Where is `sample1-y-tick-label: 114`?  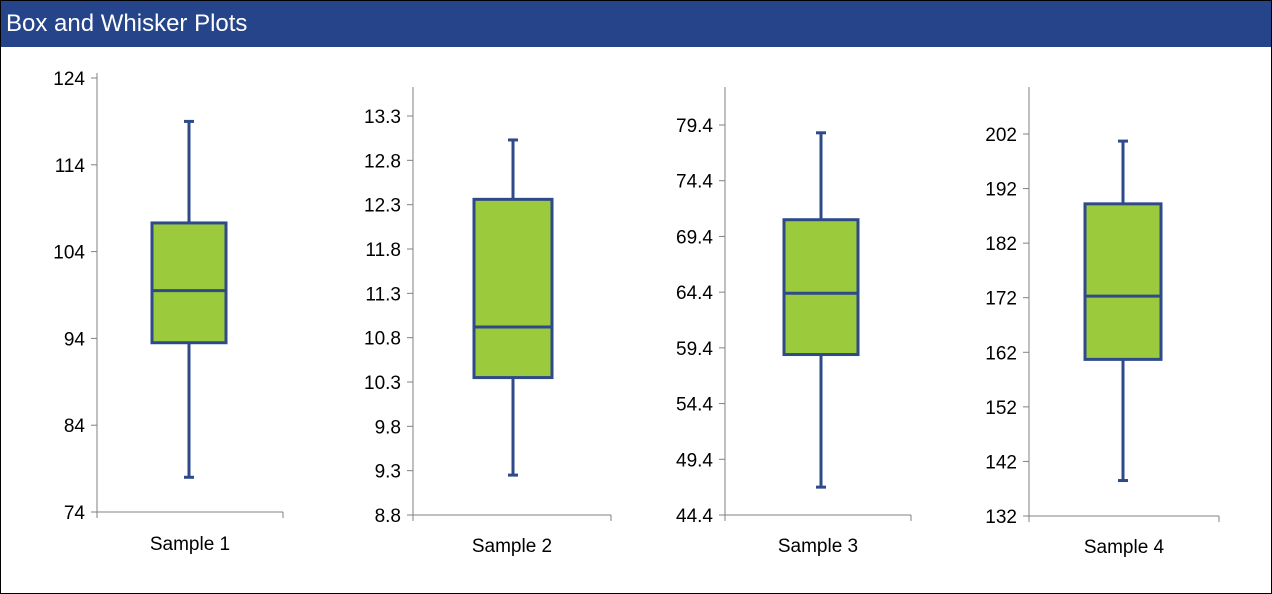
sample1-y-tick-label: 114 is located at coordinates (70, 166).